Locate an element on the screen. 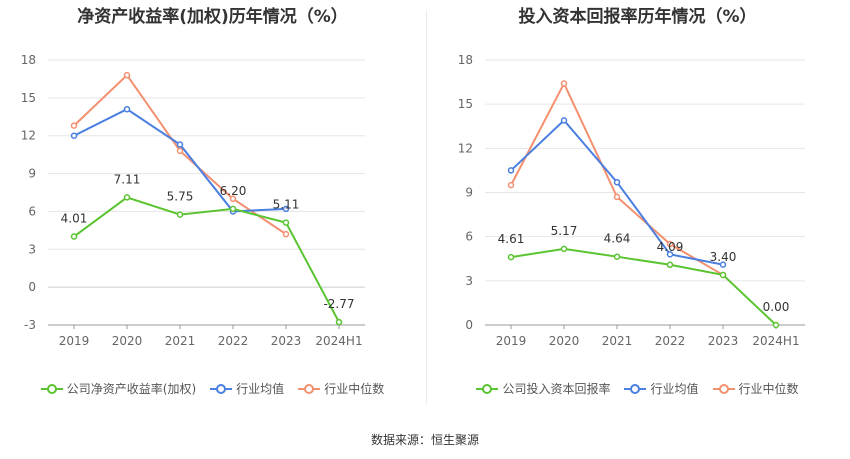  data-label: 5.11 is located at coordinates (286, 205).